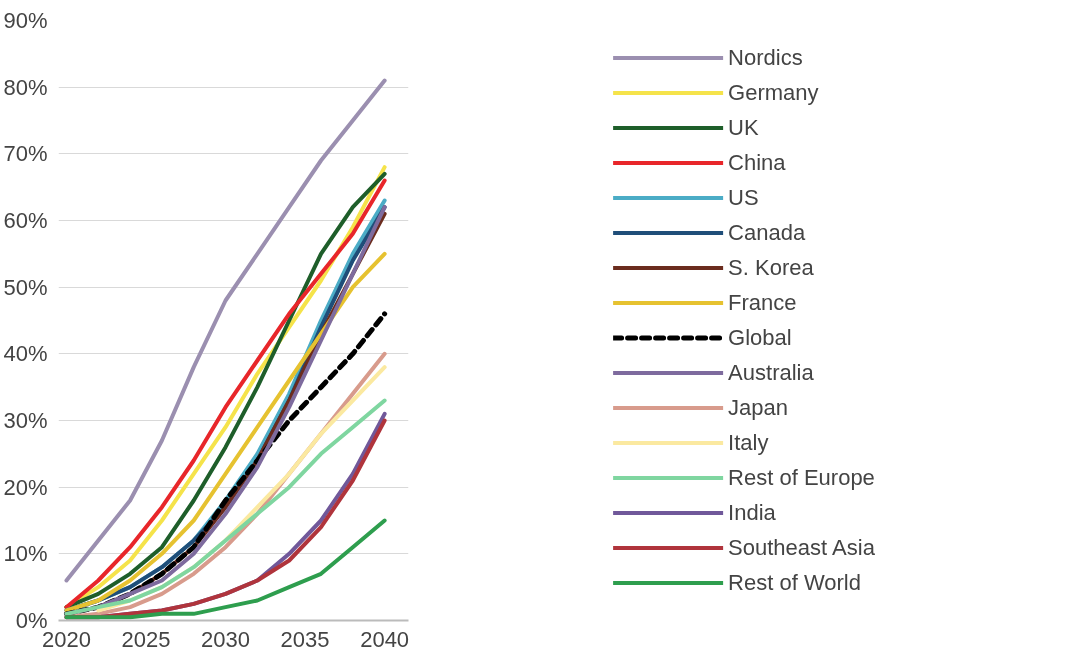 This screenshot has height=649, width=1080. Describe the element at coordinates (757, 162) in the screenshot. I see `legend-label: China` at that location.